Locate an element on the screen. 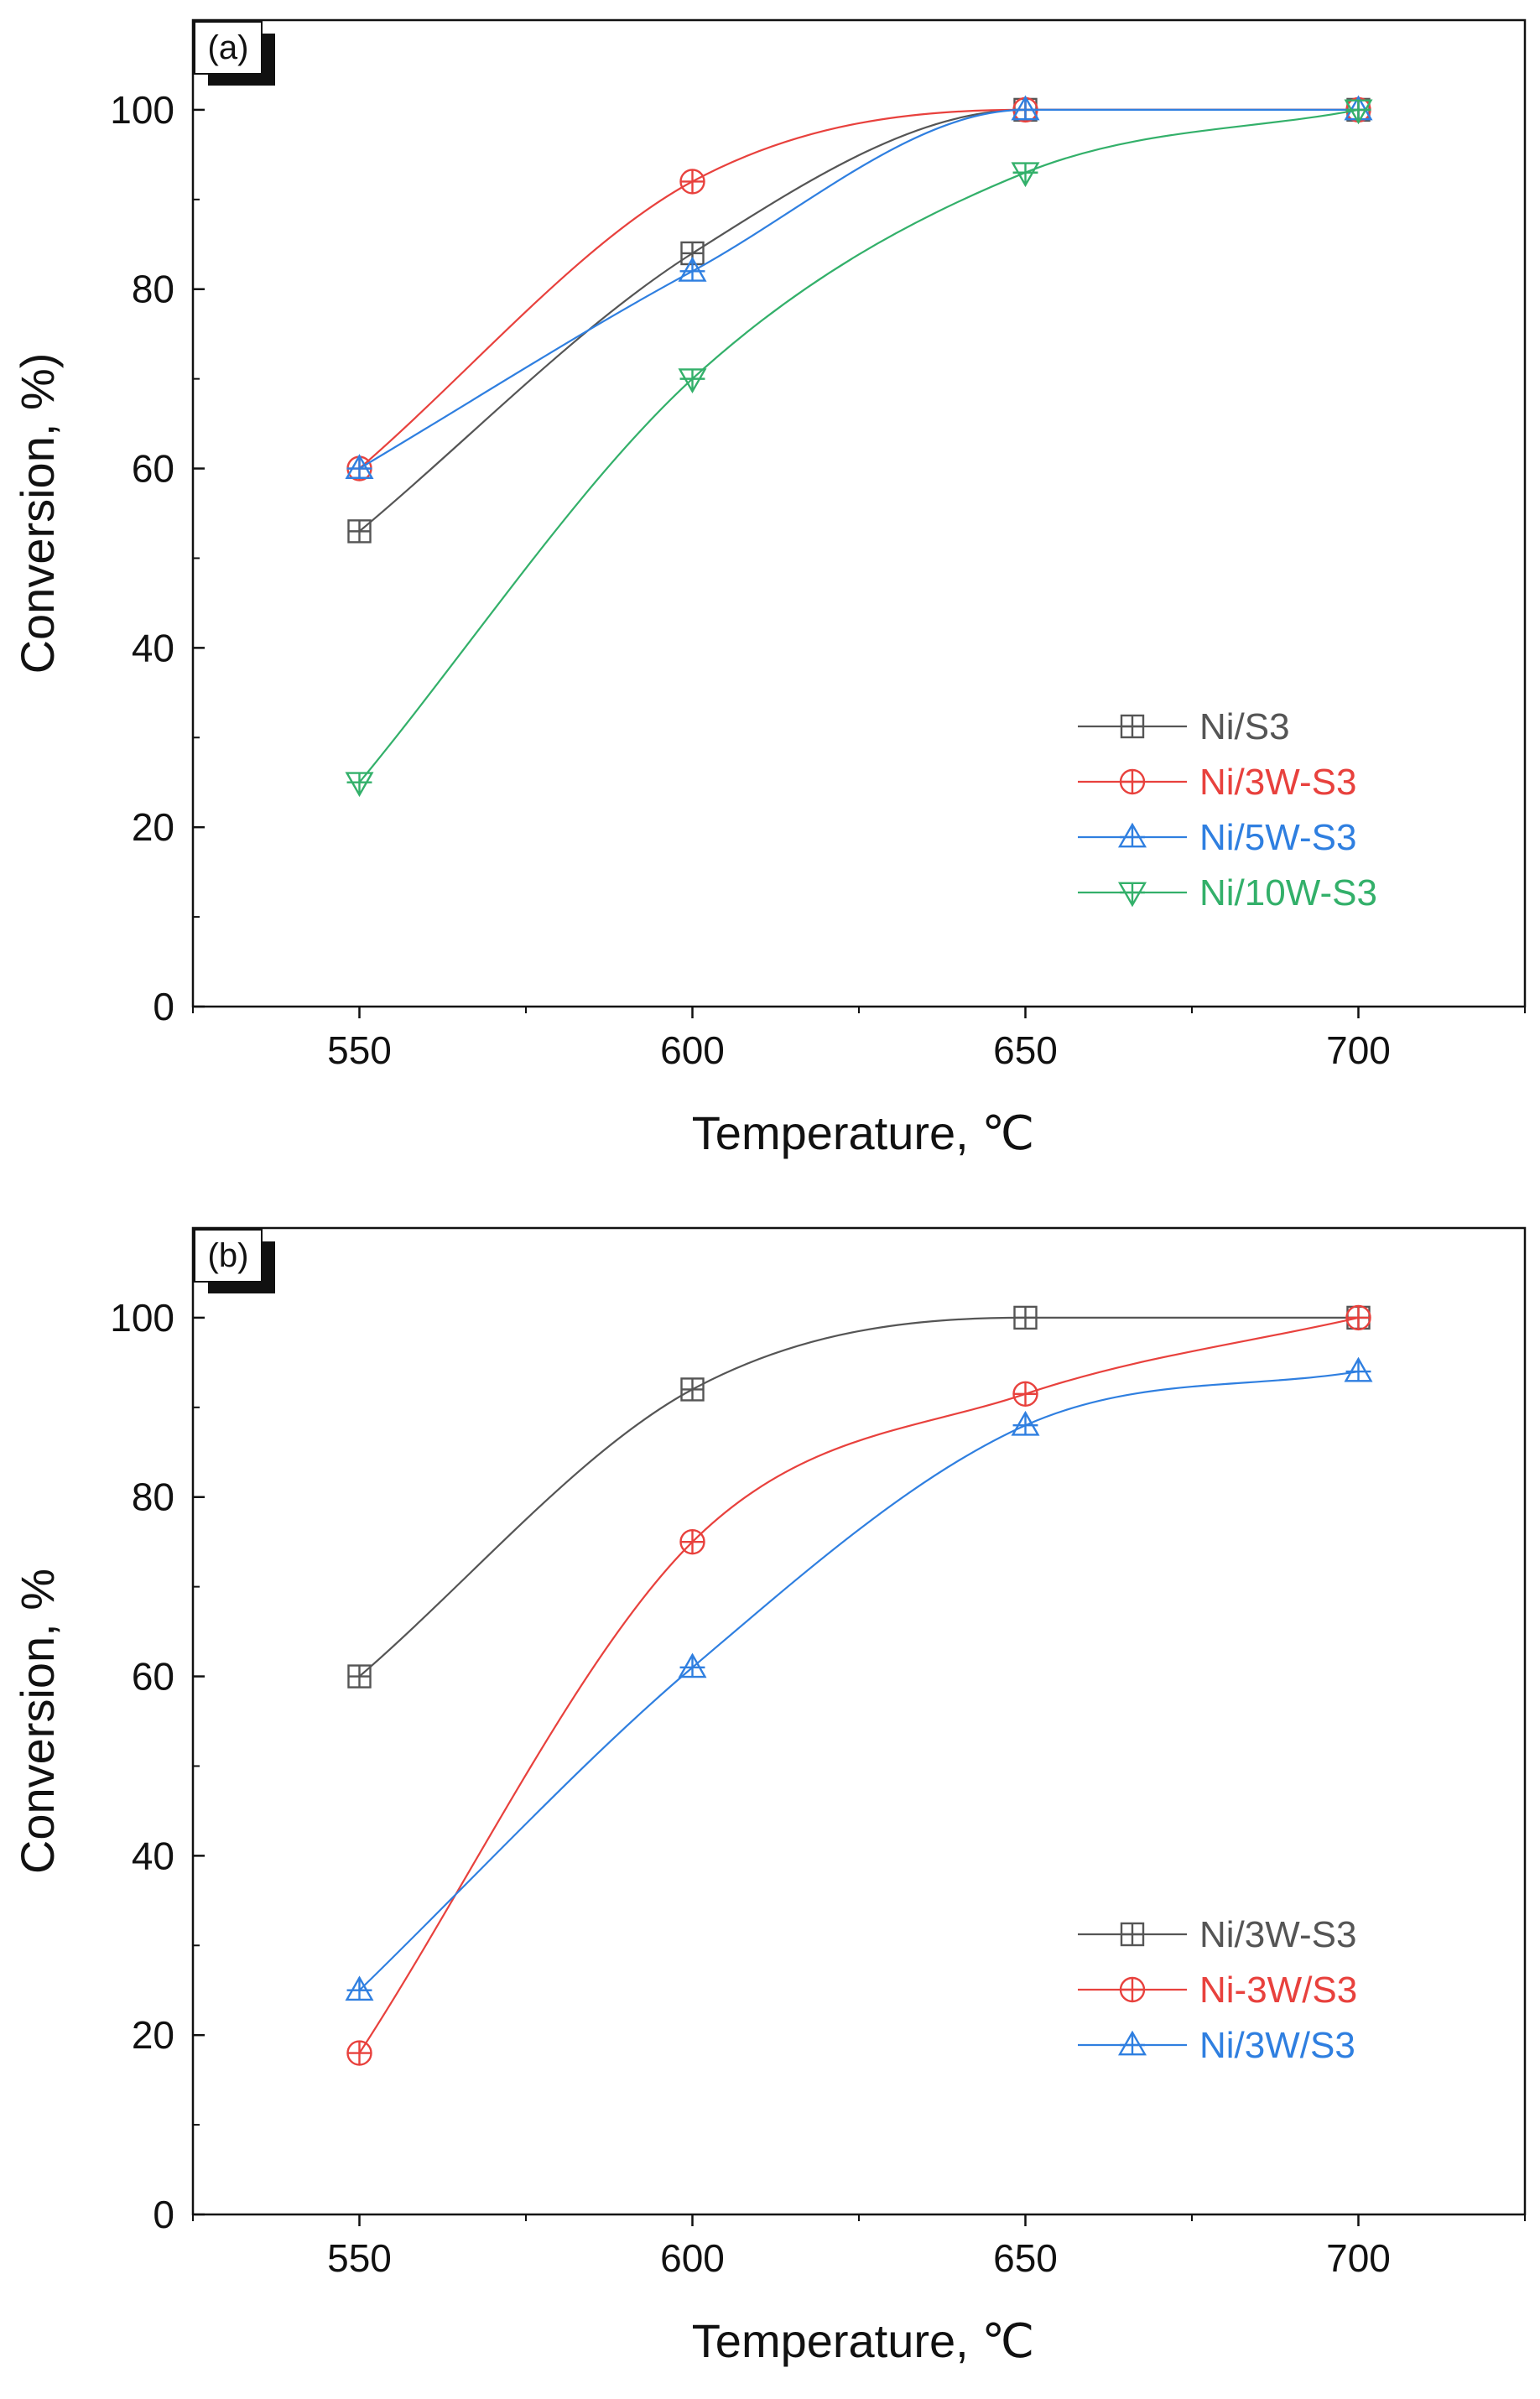 The width and height of the screenshot is (1540, 2399). data-point-s1-2-cross is located at coordinates (1026, 1394).